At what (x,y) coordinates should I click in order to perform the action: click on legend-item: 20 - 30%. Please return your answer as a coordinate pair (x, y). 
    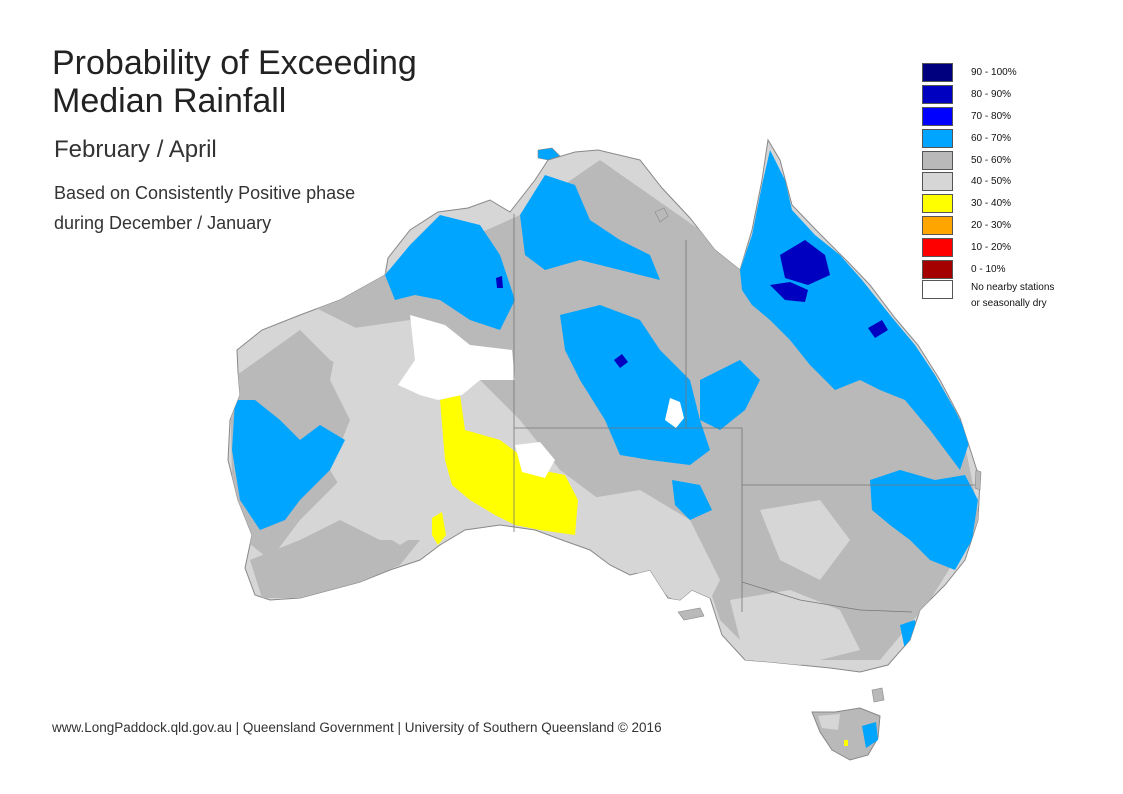
    Looking at the image, I should click on (1012, 226).